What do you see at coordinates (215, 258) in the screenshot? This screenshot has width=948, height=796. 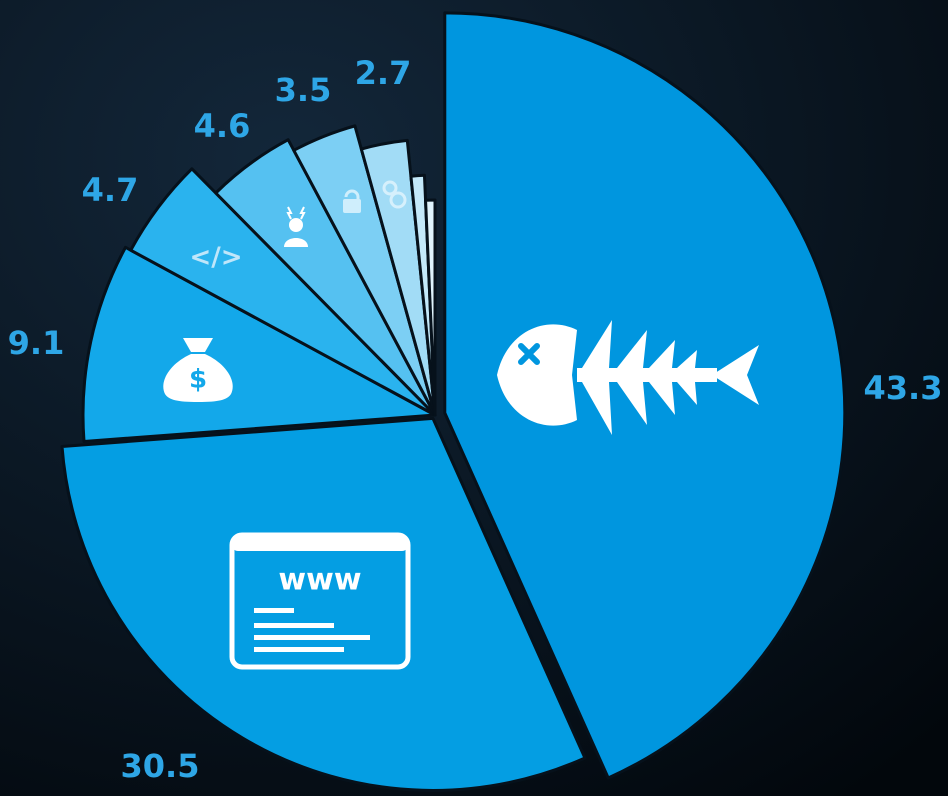 I see `code-icon: </>` at bounding box center [215, 258].